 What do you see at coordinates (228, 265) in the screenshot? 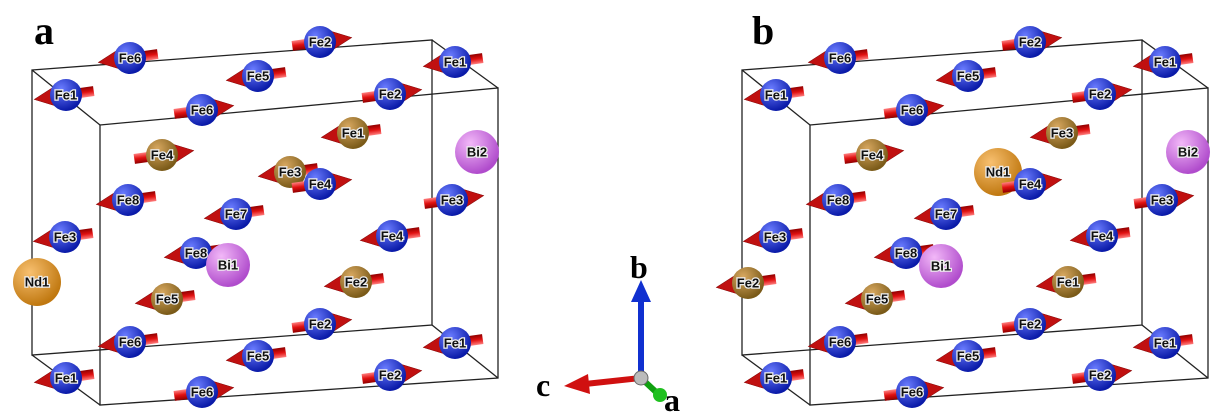
I see `atom: Bi1` at bounding box center [228, 265].